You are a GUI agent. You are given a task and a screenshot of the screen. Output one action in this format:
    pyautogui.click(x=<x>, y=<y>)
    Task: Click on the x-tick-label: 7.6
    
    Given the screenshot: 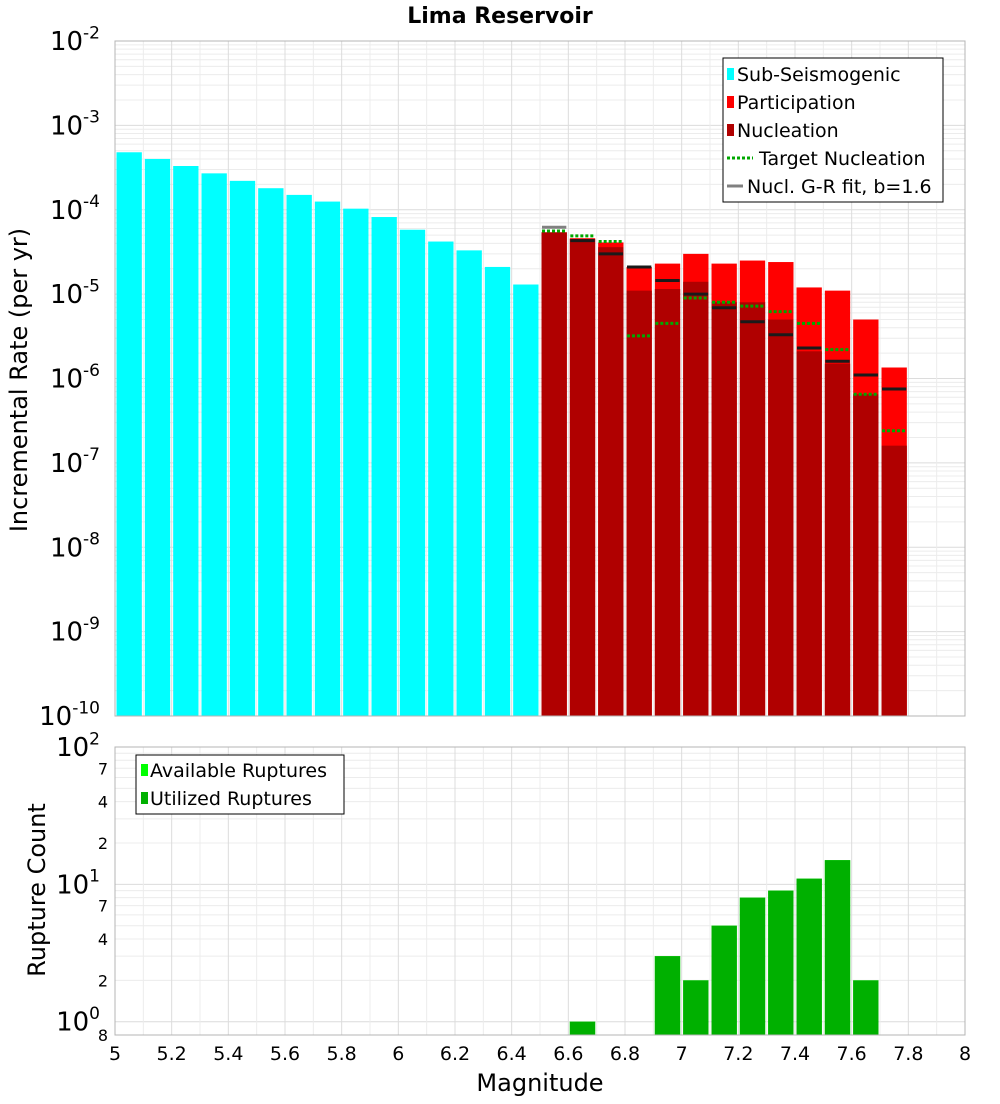 What is the action you would take?
    pyautogui.click(x=852, y=1054)
    